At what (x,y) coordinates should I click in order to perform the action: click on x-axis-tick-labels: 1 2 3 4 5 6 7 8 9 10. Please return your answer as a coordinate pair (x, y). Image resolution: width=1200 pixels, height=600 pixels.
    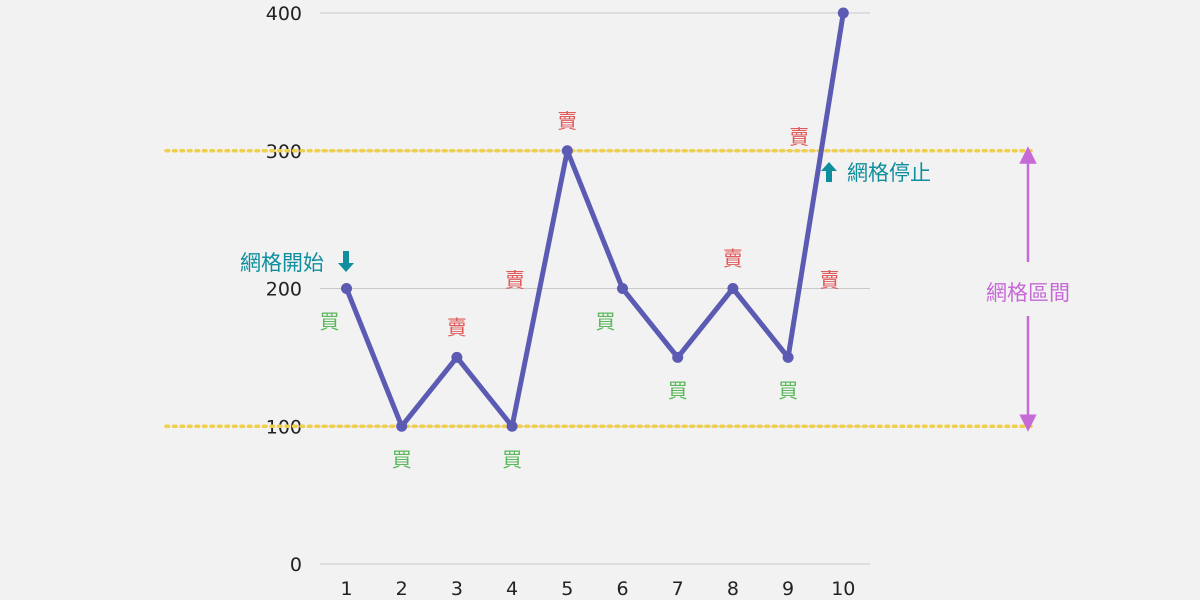
    Looking at the image, I should click on (597, 589).